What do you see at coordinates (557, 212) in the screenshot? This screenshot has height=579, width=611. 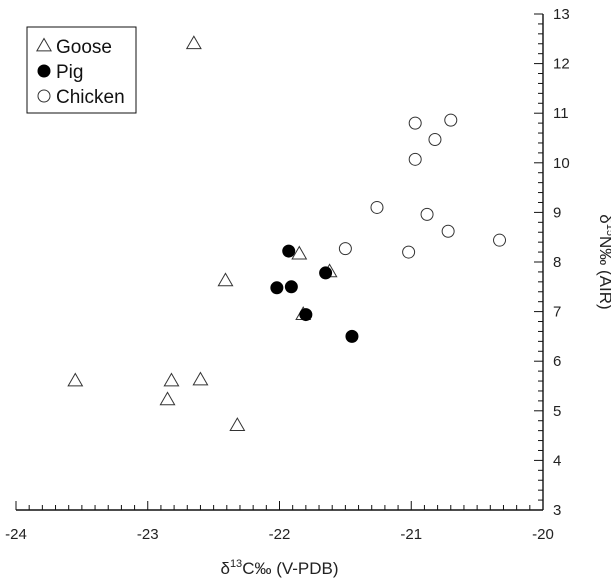 I see `y-tick-label: 9` at bounding box center [557, 212].